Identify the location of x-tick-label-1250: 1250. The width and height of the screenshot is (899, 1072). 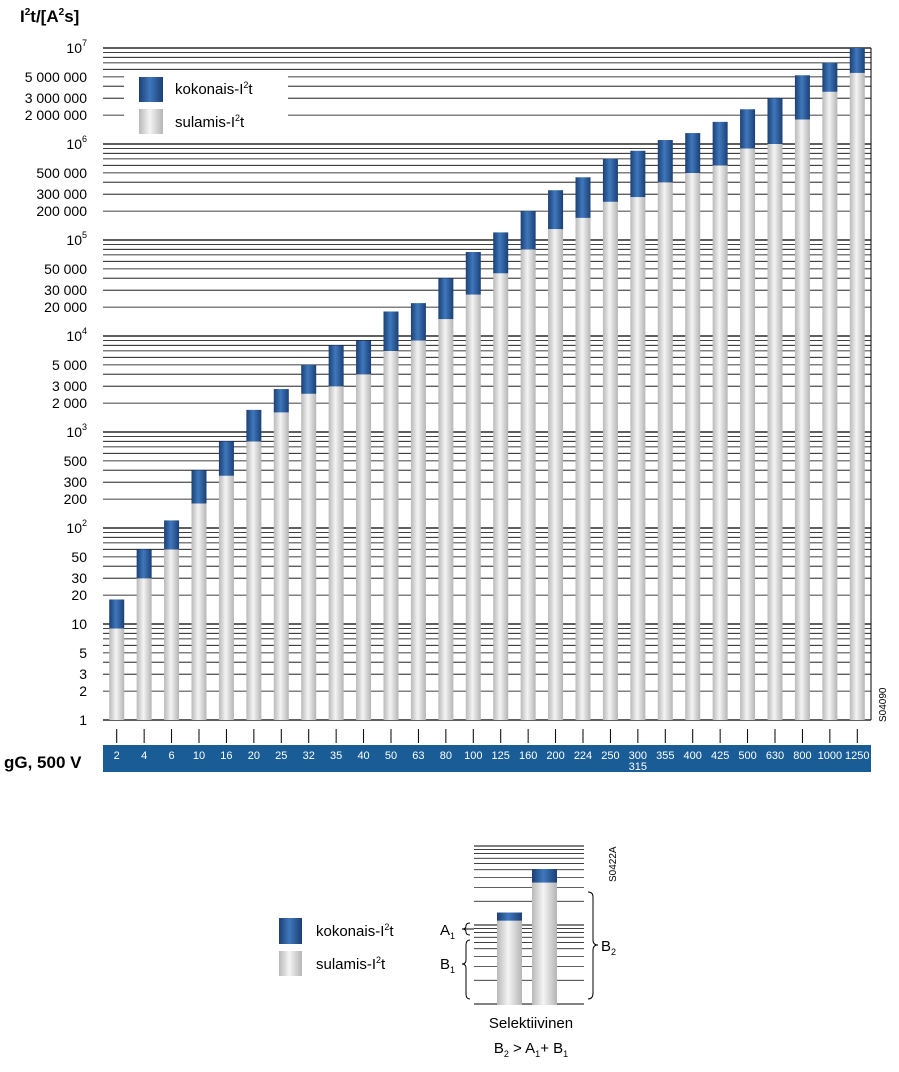
(857, 756).